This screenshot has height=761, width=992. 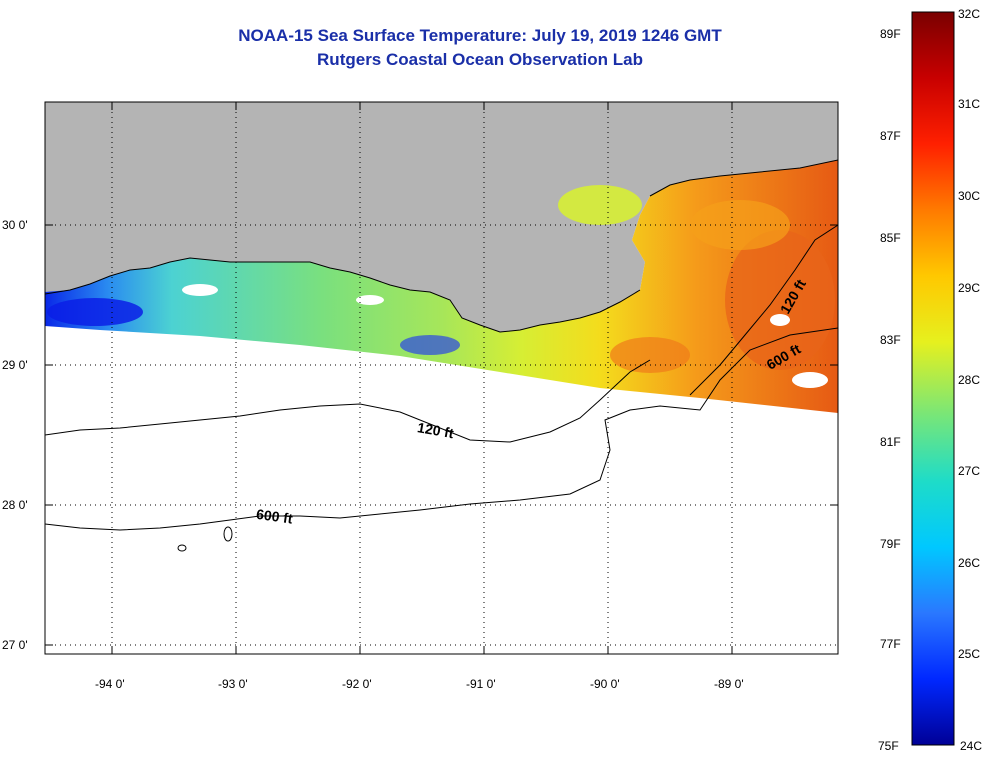 What do you see at coordinates (890, 136) in the screenshot?
I see `colorbar-f-label: 87F` at bounding box center [890, 136].